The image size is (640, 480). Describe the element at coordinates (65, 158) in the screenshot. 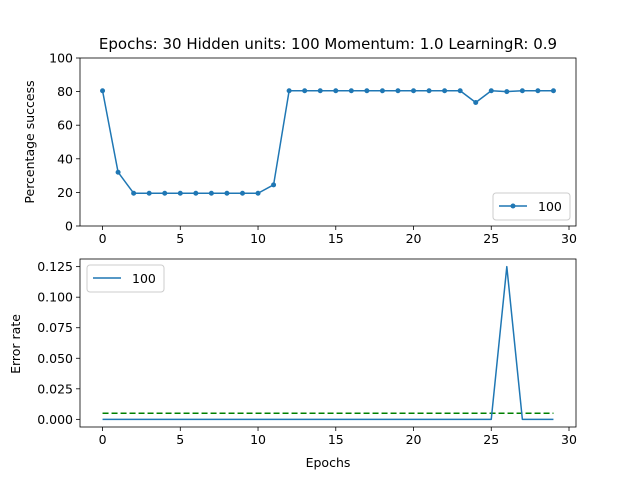

I see `y-tick-label: 40` at that location.